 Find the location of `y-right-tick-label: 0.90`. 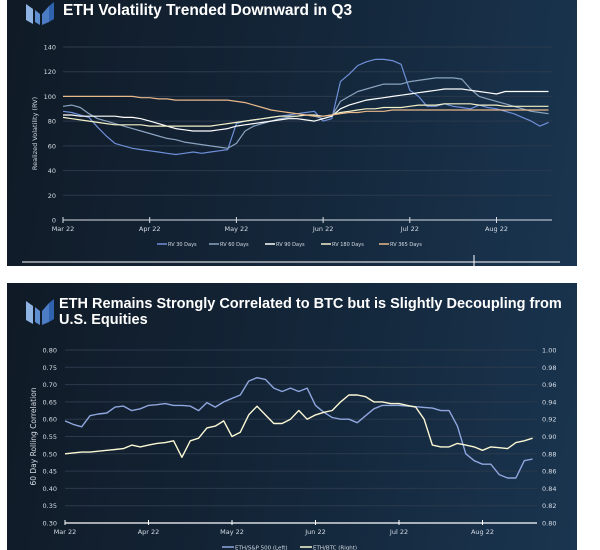

y-right-tick-label: 0.90 is located at coordinates (549, 437).